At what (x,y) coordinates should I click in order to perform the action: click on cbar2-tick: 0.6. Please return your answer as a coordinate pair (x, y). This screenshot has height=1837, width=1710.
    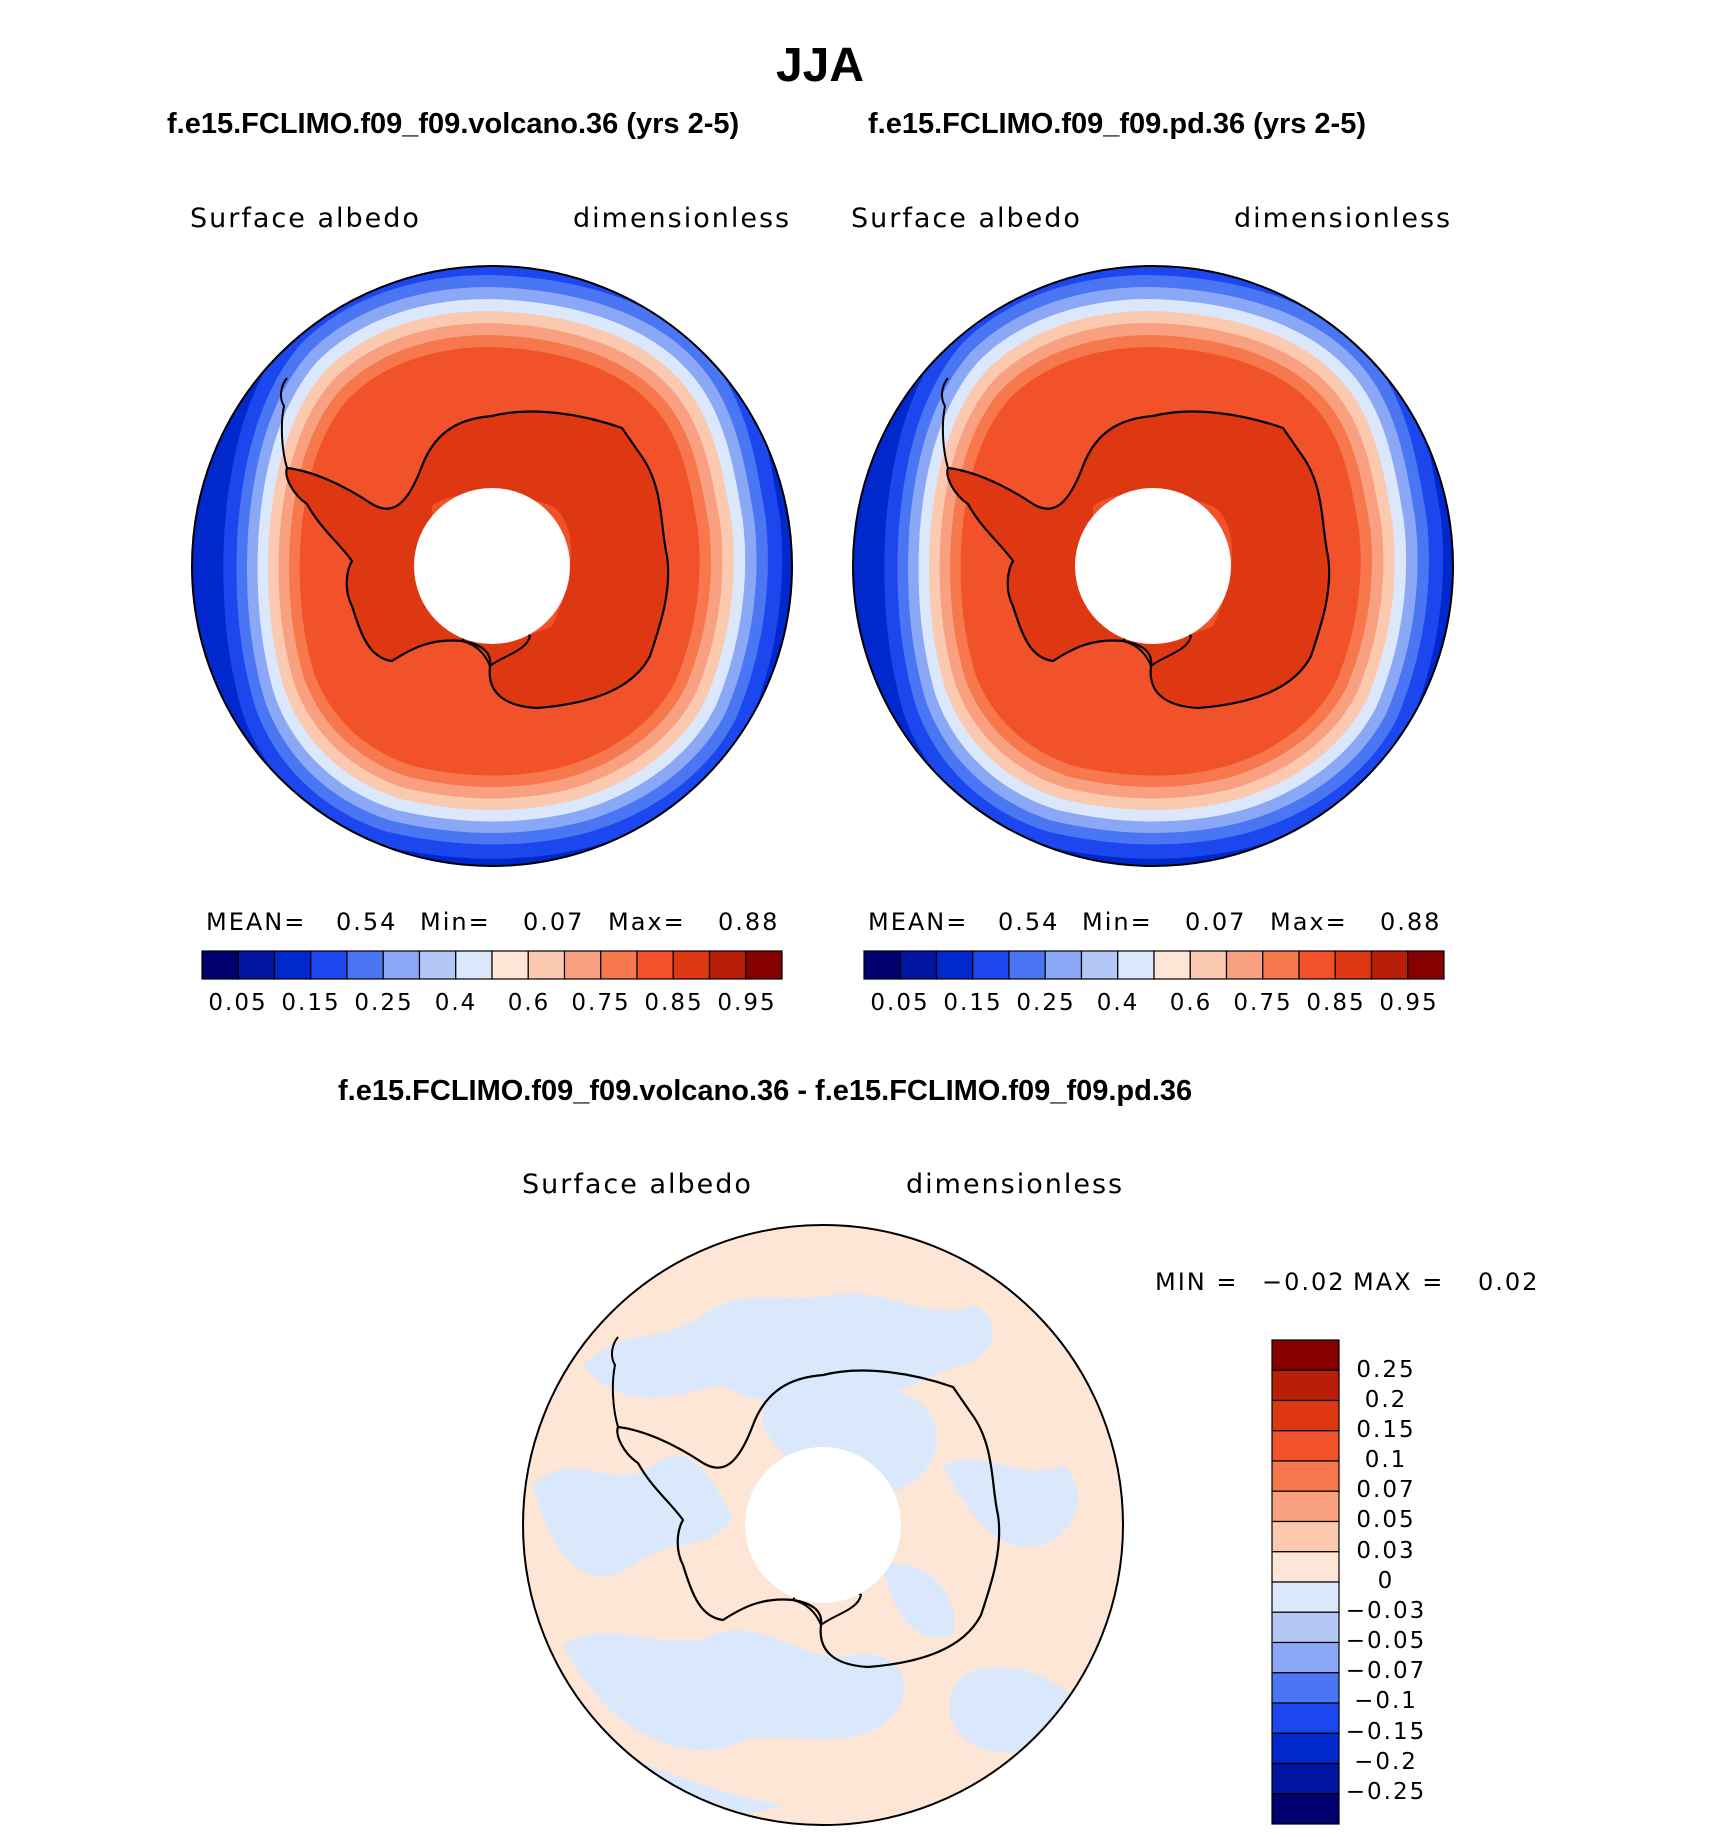
    Looking at the image, I should click on (1191, 1003).